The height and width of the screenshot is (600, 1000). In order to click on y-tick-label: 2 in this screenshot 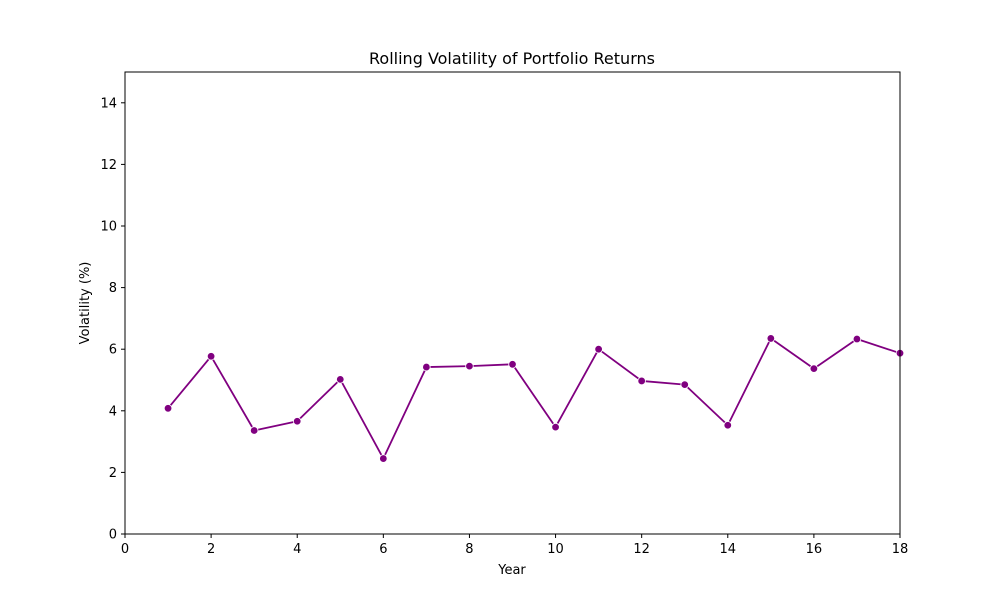, I will do `click(113, 473)`.